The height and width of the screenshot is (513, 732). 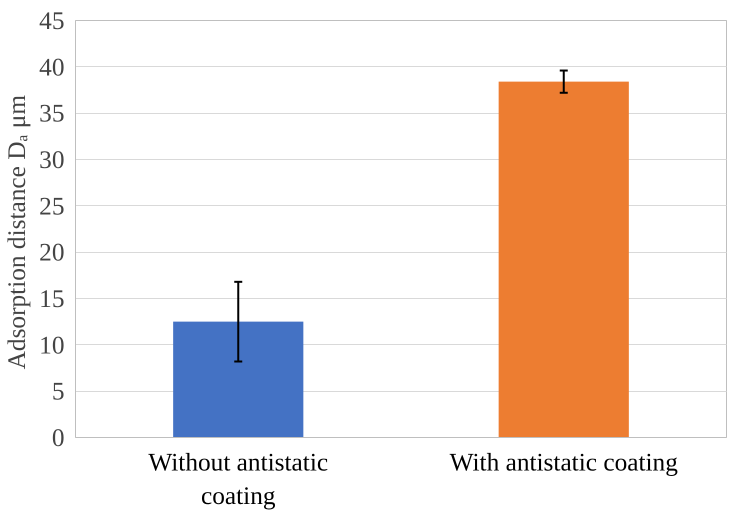 I want to click on y-tick-label: 15, so click(x=51, y=299).